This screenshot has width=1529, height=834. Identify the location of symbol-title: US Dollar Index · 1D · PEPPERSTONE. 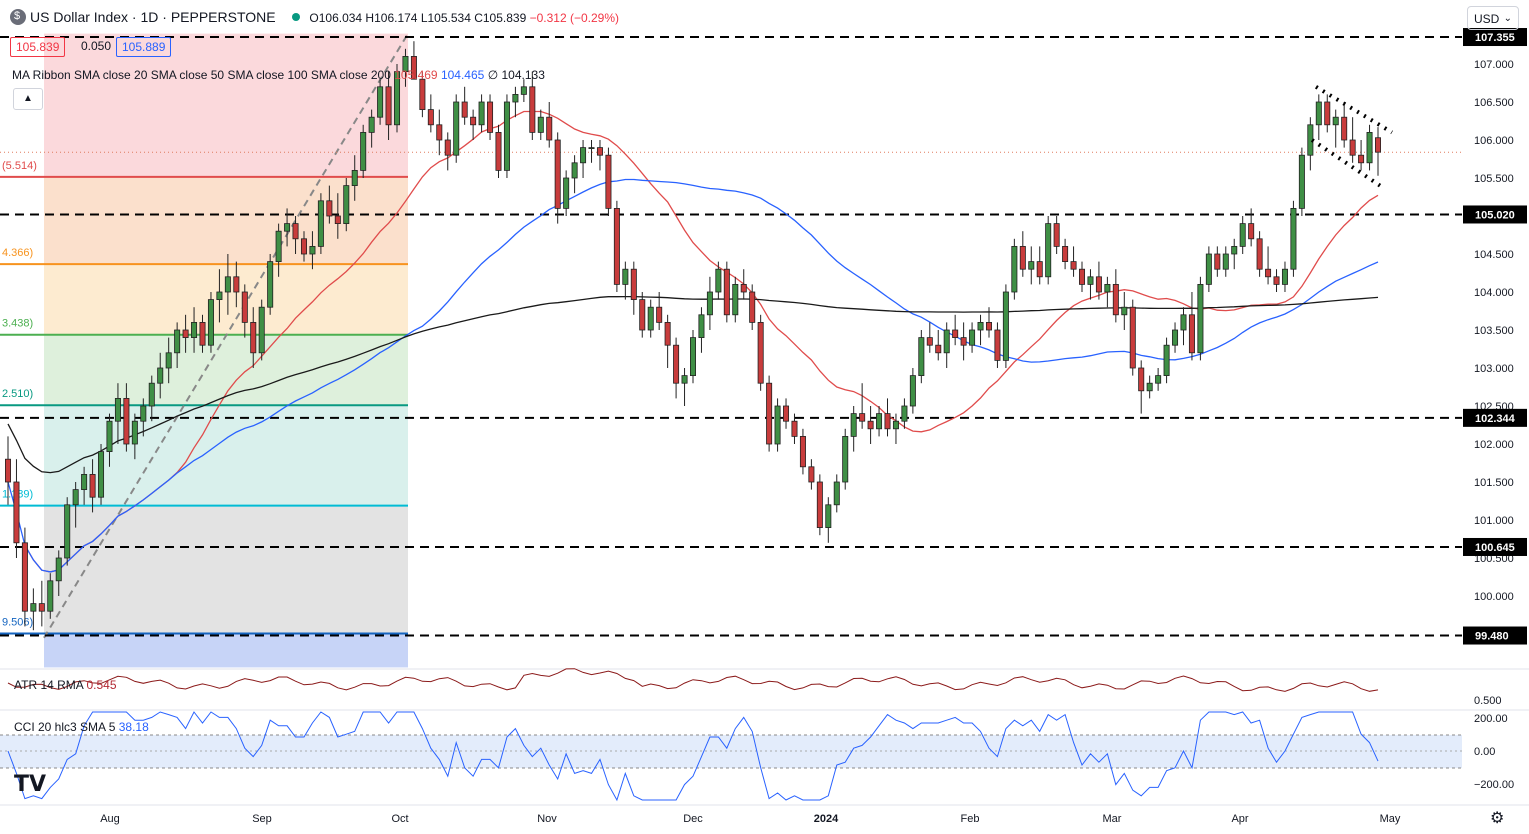
(153, 17).